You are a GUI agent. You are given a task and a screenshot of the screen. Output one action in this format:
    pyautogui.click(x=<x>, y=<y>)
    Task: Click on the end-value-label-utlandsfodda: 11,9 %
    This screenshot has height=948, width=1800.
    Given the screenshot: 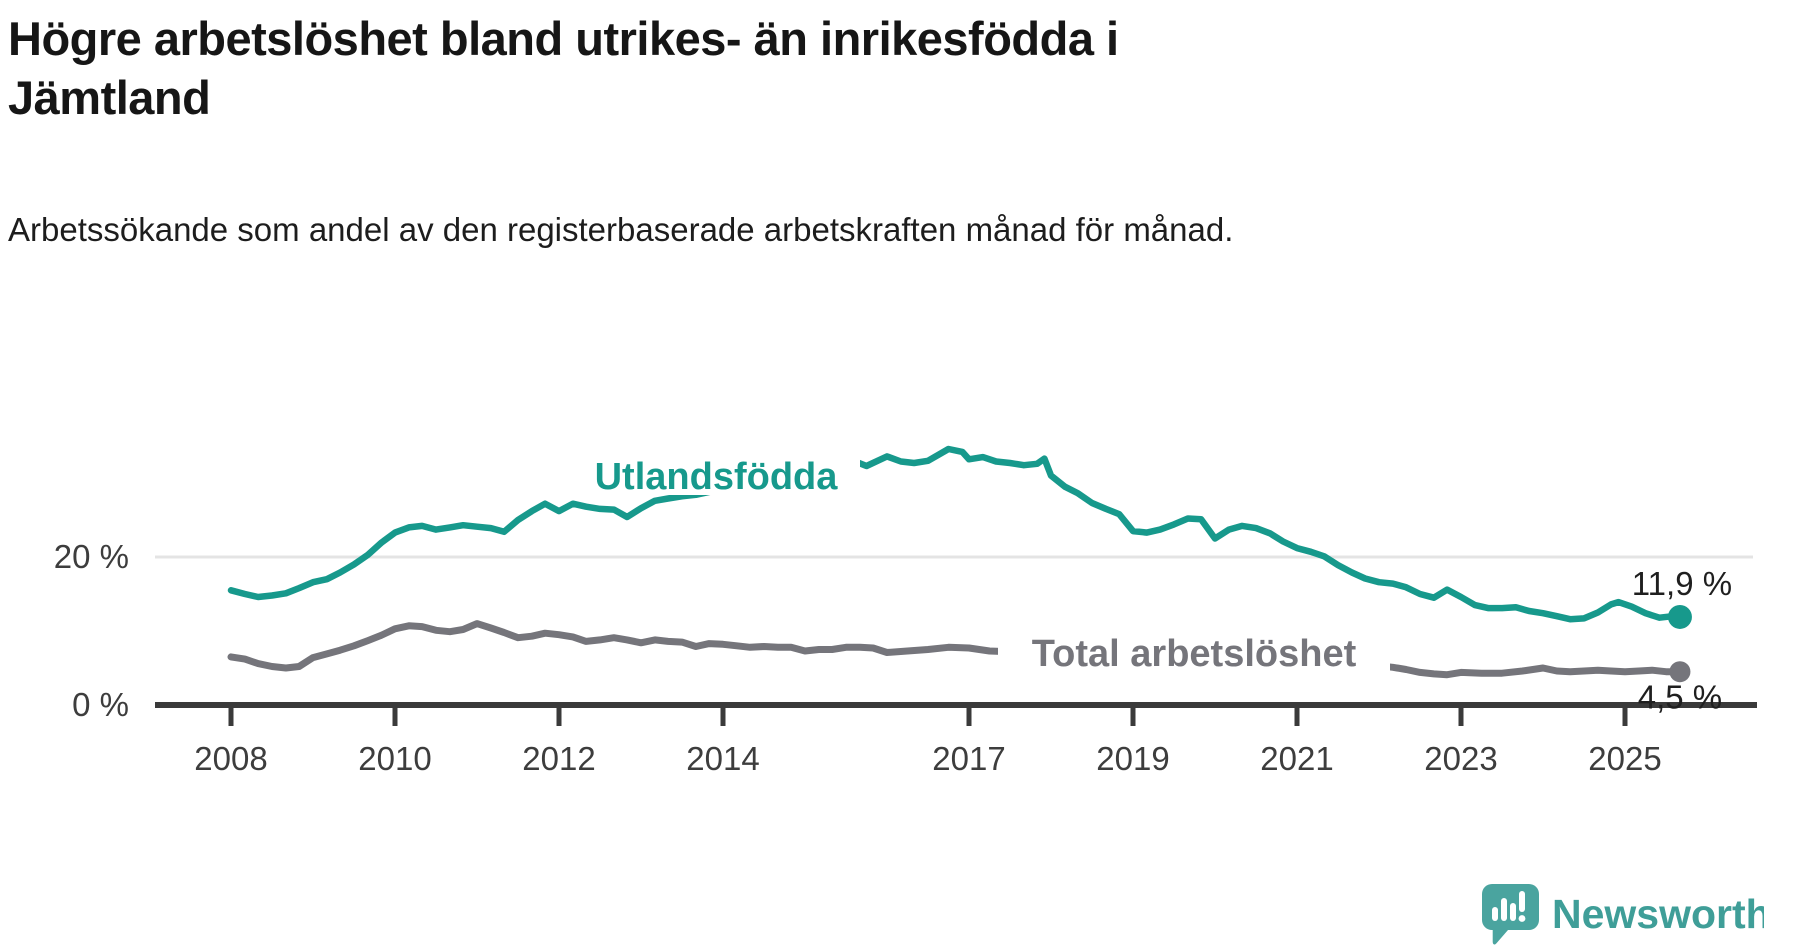 What is the action you would take?
    pyautogui.click(x=1682, y=583)
    